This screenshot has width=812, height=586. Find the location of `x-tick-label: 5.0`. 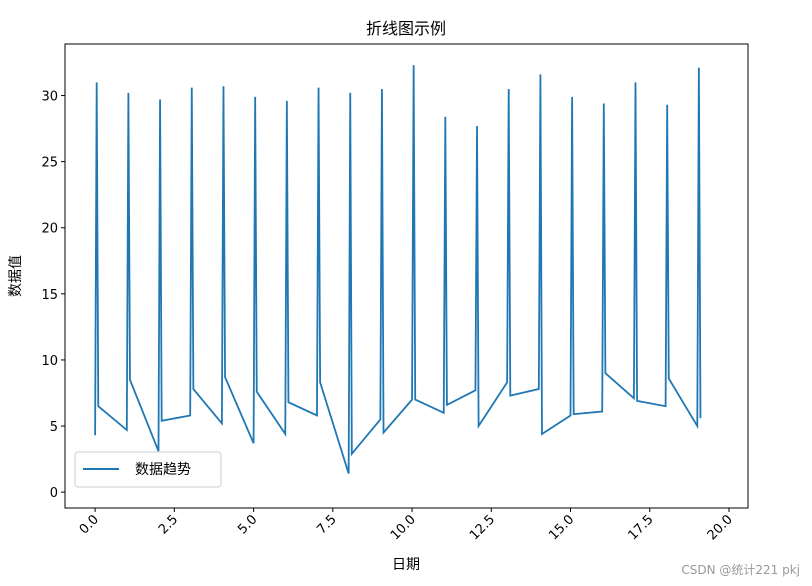

x-tick-label: 5.0 is located at coordinates (247, 524).